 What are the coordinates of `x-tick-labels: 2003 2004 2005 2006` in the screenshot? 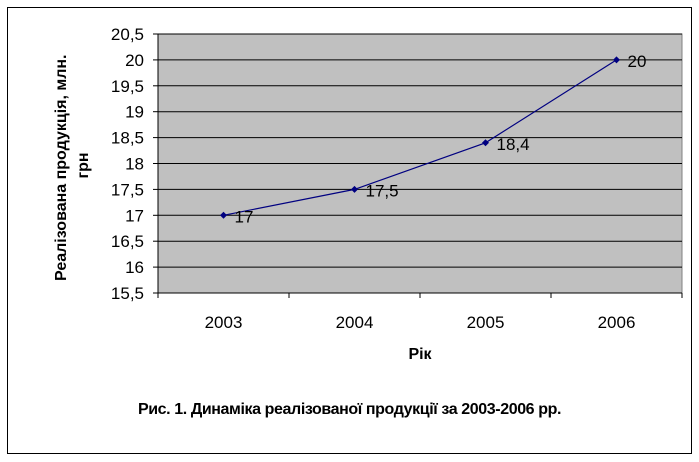 It's located at (420, 322).